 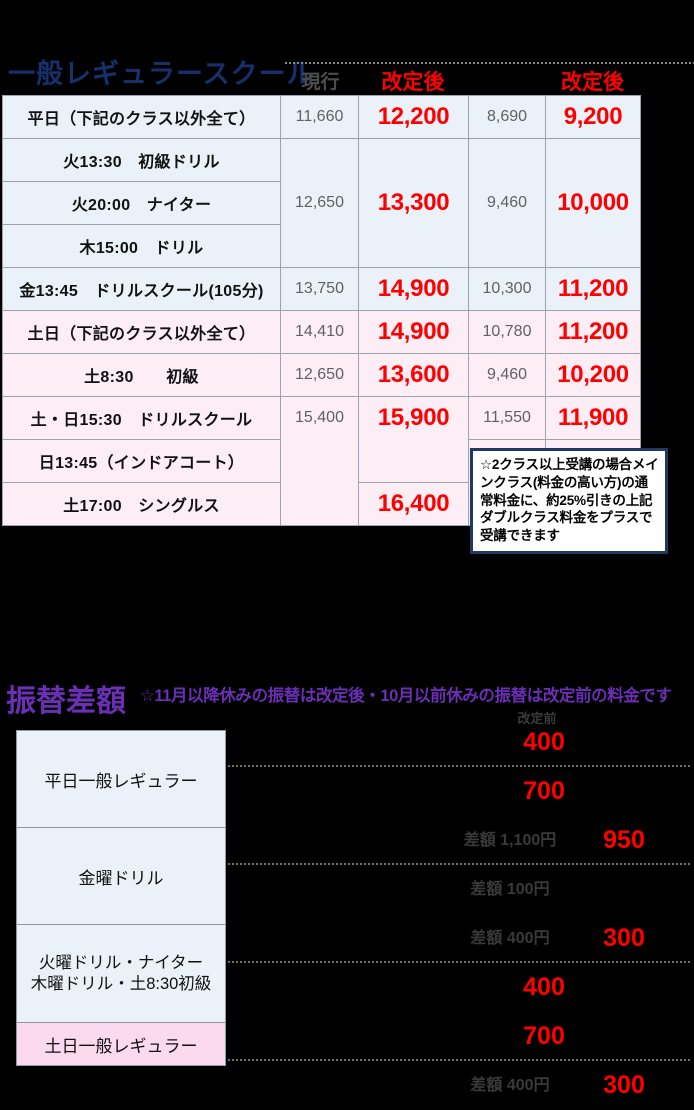 What do you see at coordinates (413, 203) in the screenshot?
I see `revised-price-cell: 13,300` at bounding box center [413, 203].